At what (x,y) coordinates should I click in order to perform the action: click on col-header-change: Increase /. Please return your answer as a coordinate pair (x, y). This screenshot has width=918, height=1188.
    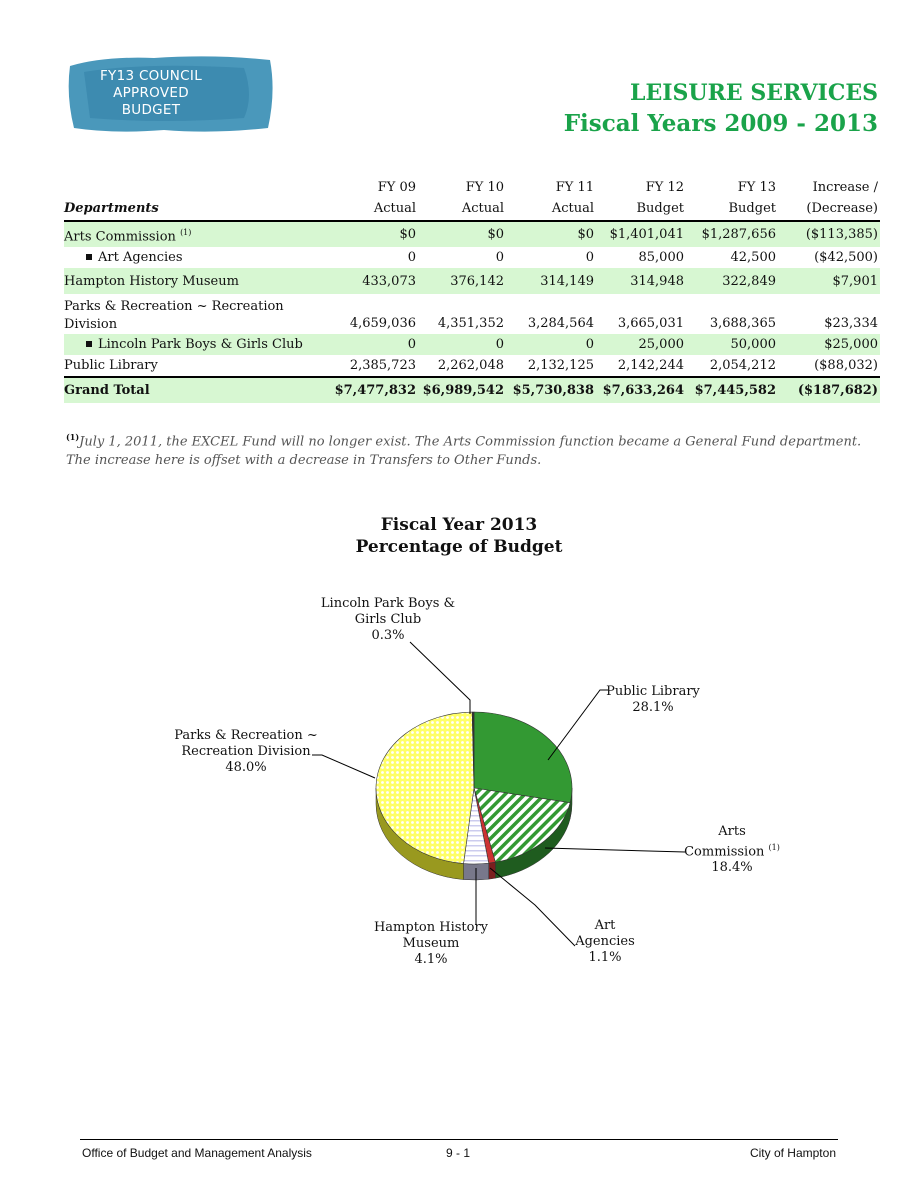
    Looking at the image, I should click on (845, 187).